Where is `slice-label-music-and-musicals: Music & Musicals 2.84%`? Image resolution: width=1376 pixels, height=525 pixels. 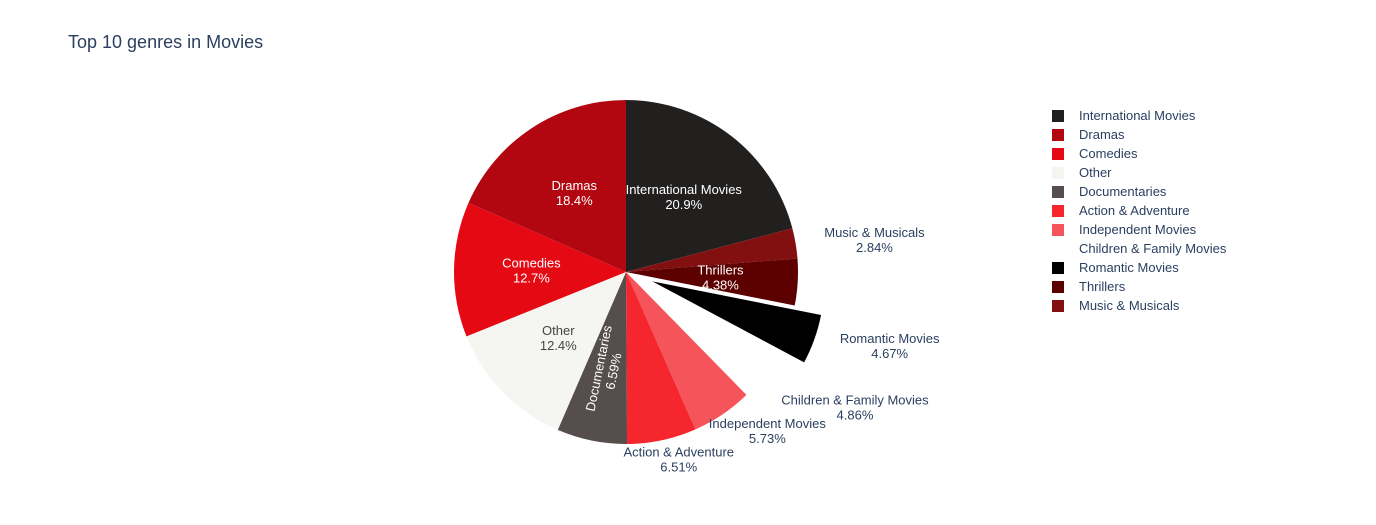
slice-label-music-and-musicals: Music & Musicals 2.84% is located at coordinates (874, 240).